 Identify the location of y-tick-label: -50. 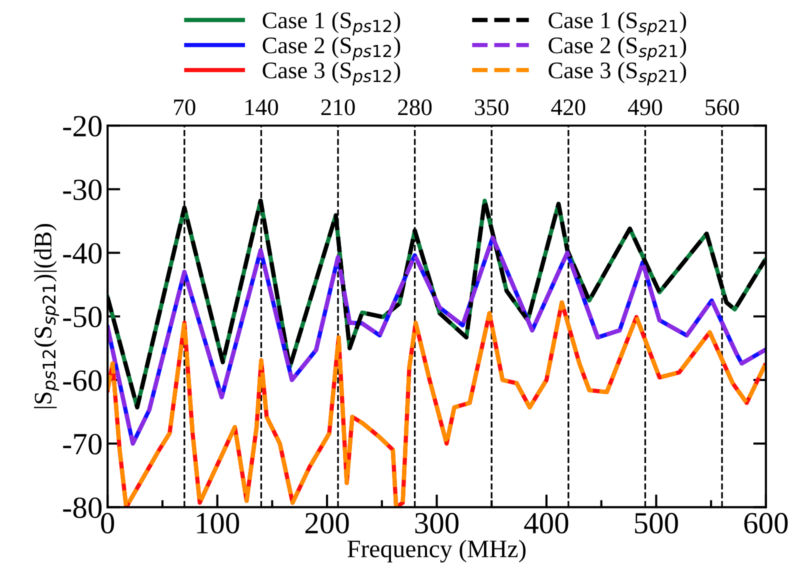
(82, 317).